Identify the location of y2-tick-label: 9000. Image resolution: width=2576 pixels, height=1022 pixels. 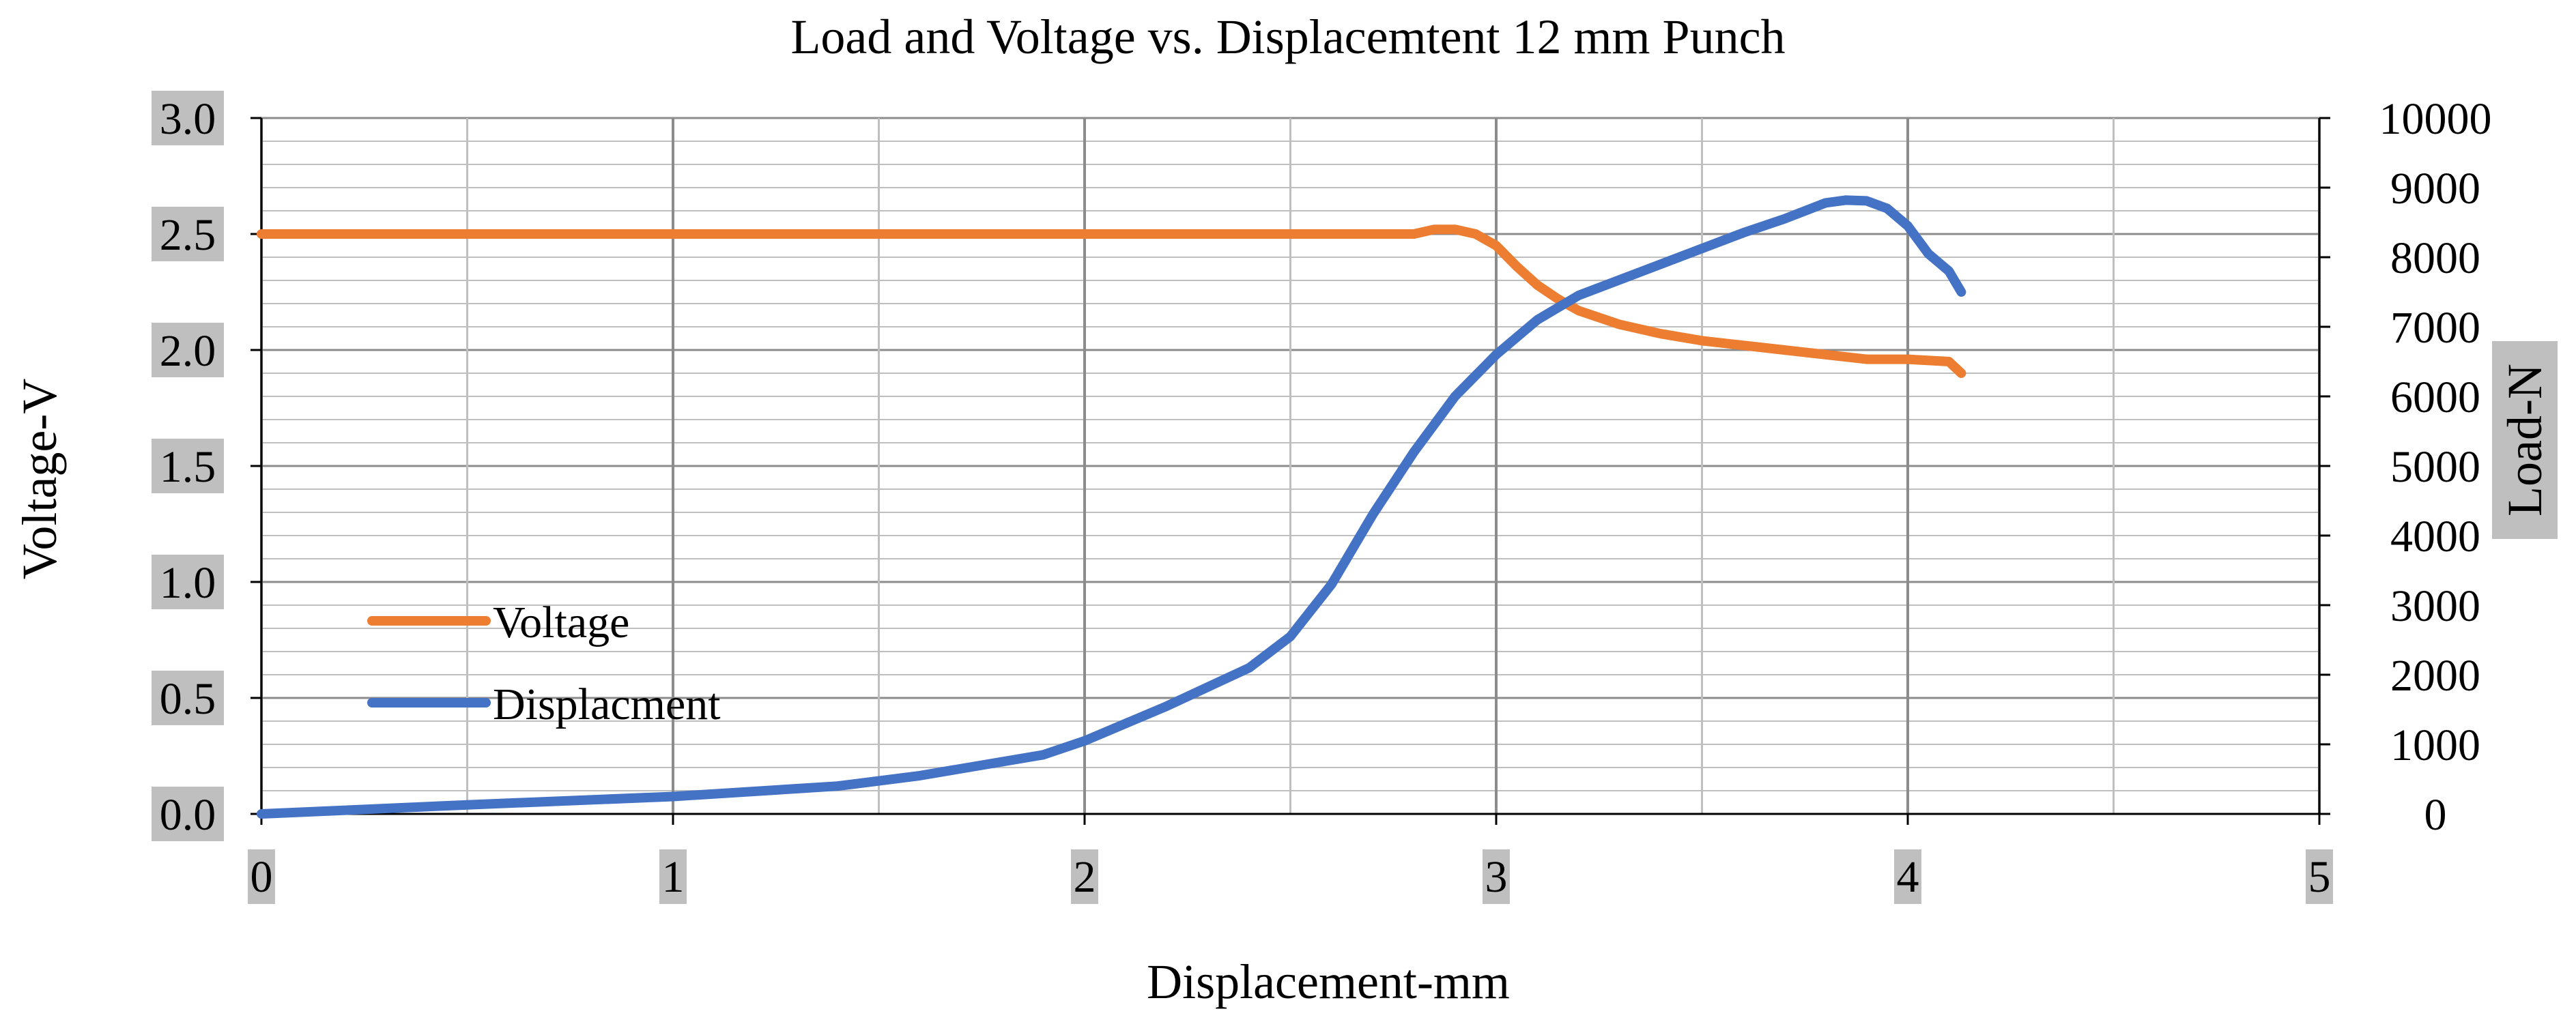
(2435, 189).